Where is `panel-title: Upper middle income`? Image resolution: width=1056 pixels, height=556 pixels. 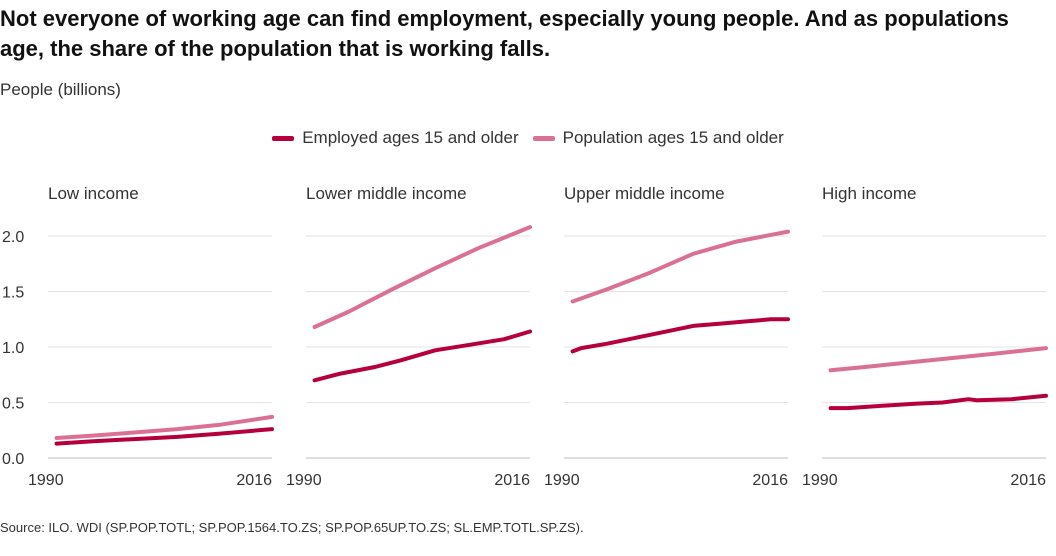 panel-title: Upper middle income is located at coordinates (644, 193).